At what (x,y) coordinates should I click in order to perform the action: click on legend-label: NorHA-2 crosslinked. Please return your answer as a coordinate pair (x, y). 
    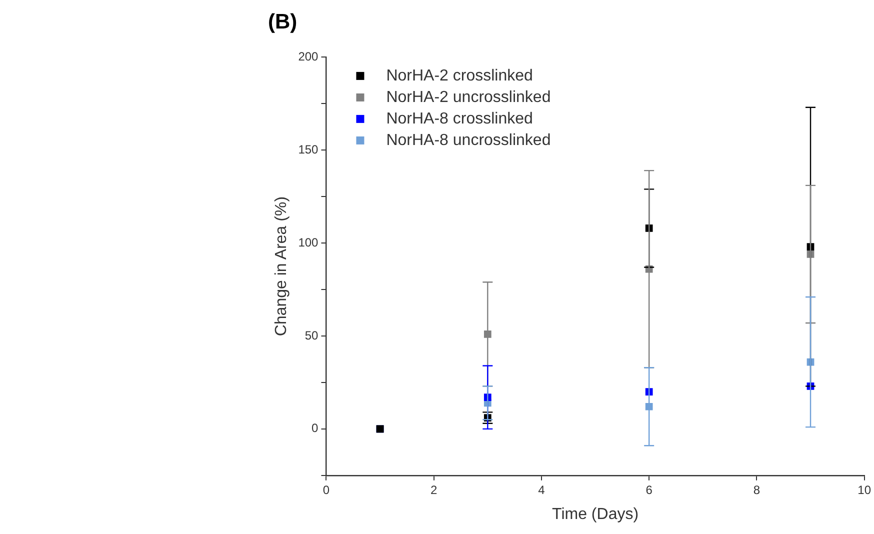
    Looking at the image, I should click on (459, 75).